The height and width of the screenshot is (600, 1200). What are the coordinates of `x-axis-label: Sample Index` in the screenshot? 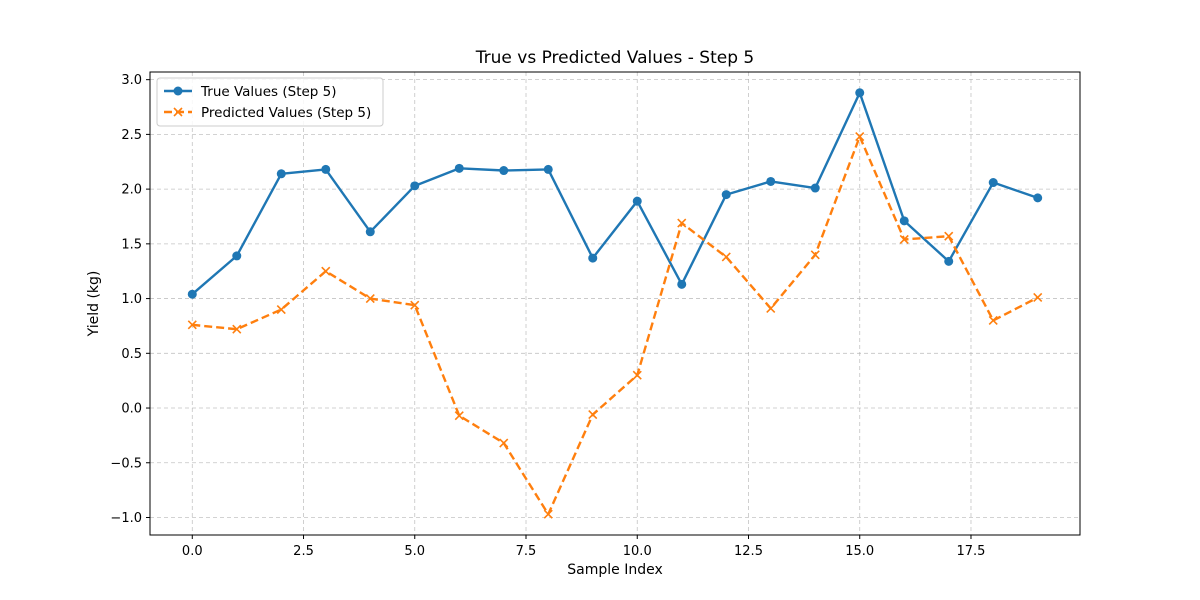 It's located at (614, 570).